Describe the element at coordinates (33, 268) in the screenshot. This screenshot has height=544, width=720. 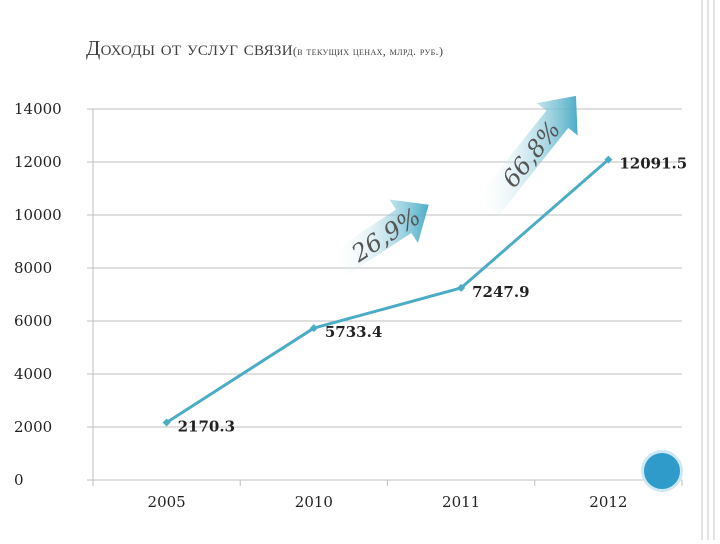
I see `y-tick-label: 8000` at that location.